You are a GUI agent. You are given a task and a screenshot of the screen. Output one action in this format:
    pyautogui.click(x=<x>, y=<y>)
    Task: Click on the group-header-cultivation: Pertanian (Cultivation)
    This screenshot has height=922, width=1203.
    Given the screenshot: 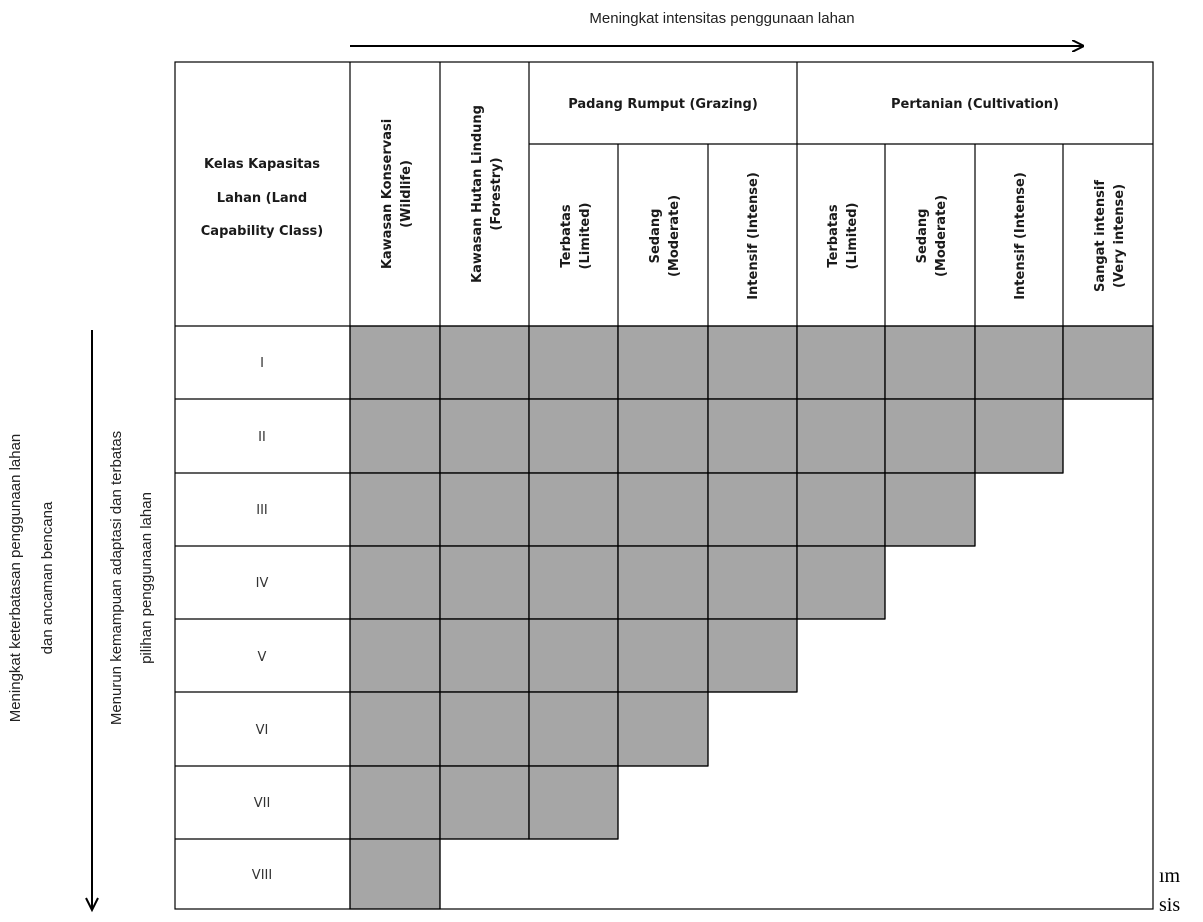 What is the action you would take?
    pyautogui.click(x=975, y=104)
    